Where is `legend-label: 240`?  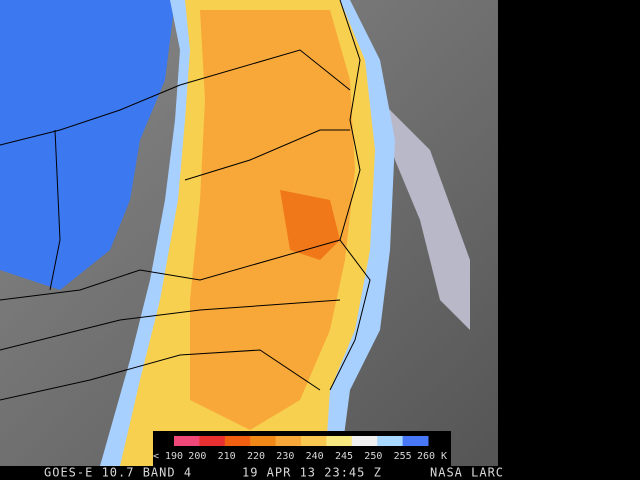
legend-label: 240 is located at coordinates (315, 456).